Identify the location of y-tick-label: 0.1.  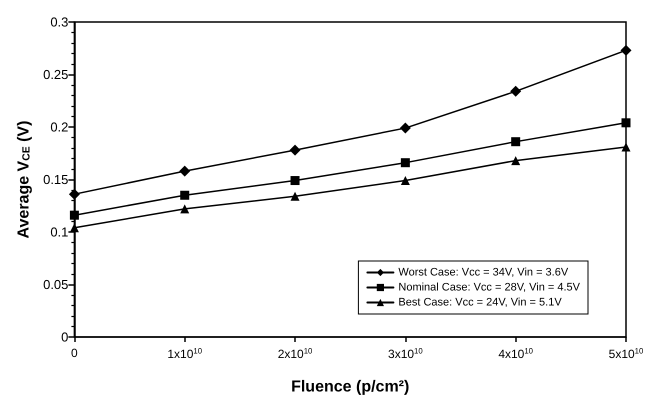
(59, 232).